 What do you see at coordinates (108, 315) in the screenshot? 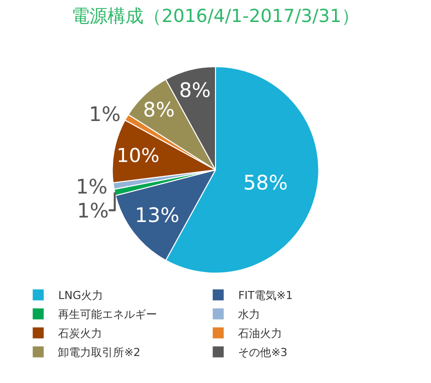
I see `legend-label: 再生可能エネルギー` at bounding box center [108, 315].